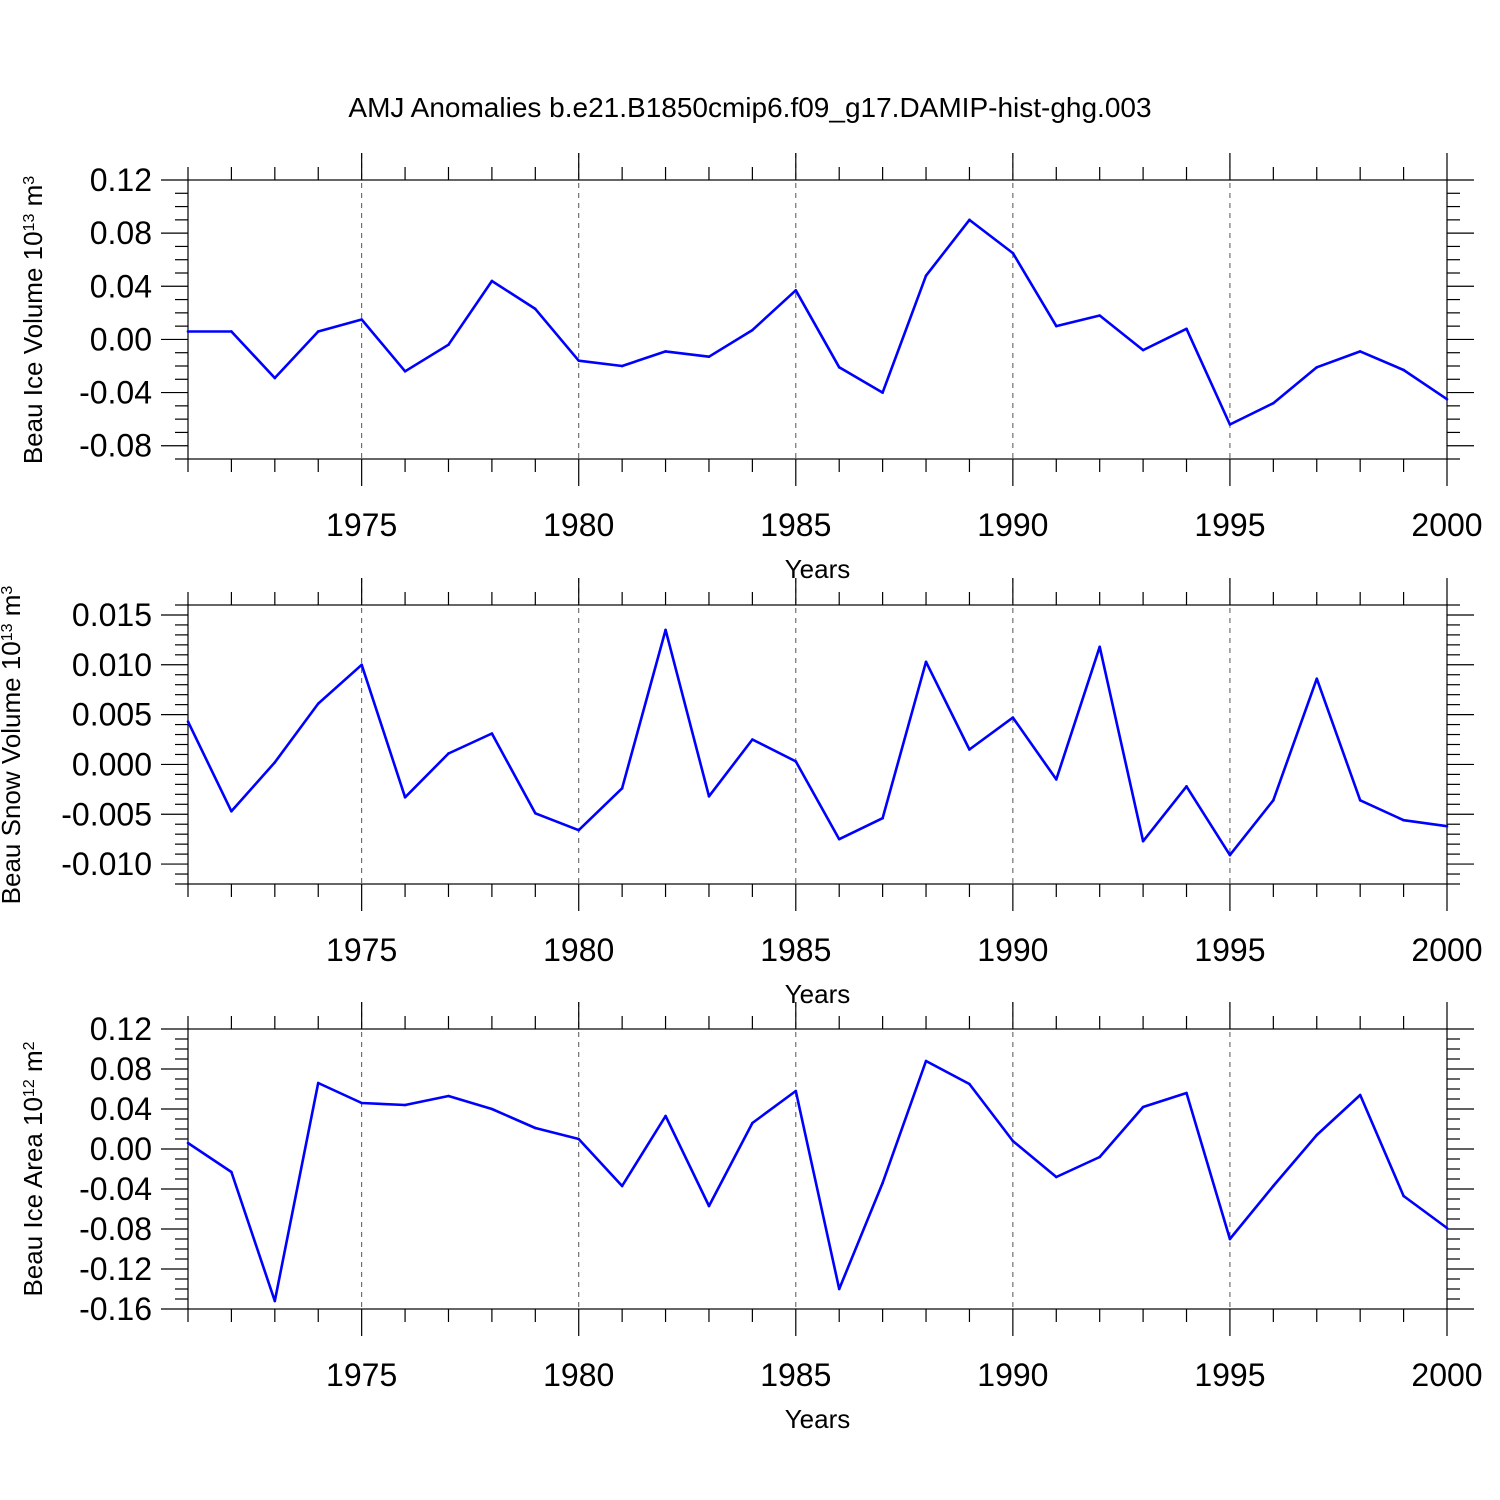  Describe the element at coordinates (112, 764) in the screenshot. I see `y-tick-label: 0.000` at that location.